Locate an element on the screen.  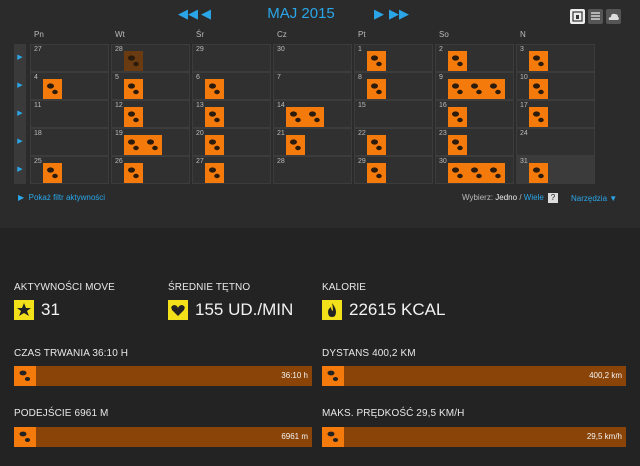
calendar-day: 10 is located at coordinates (555, 86).